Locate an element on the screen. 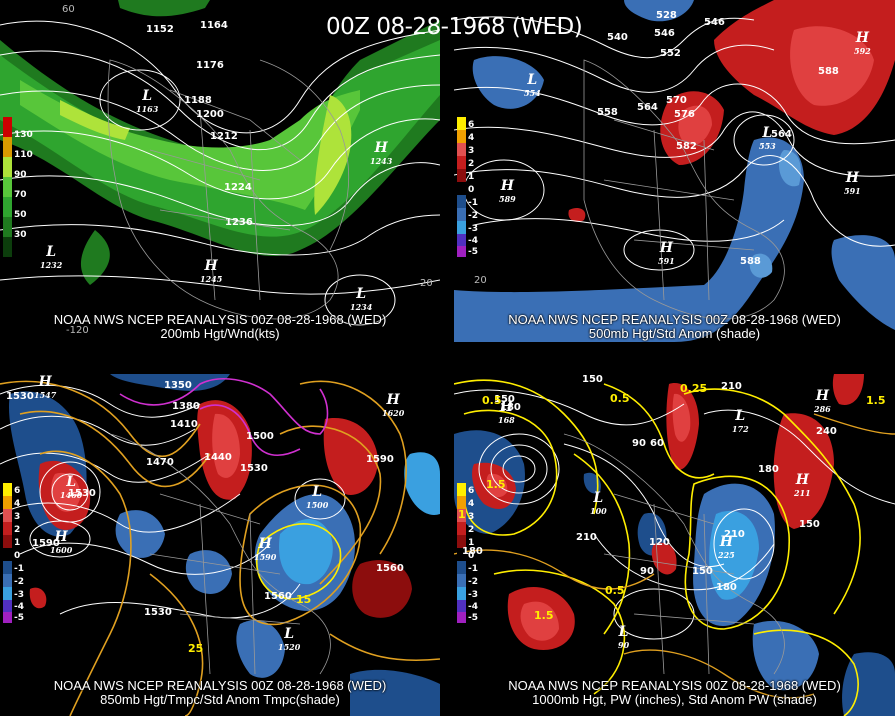  pressure-center: L 172 is located at coordinates (740, 421).